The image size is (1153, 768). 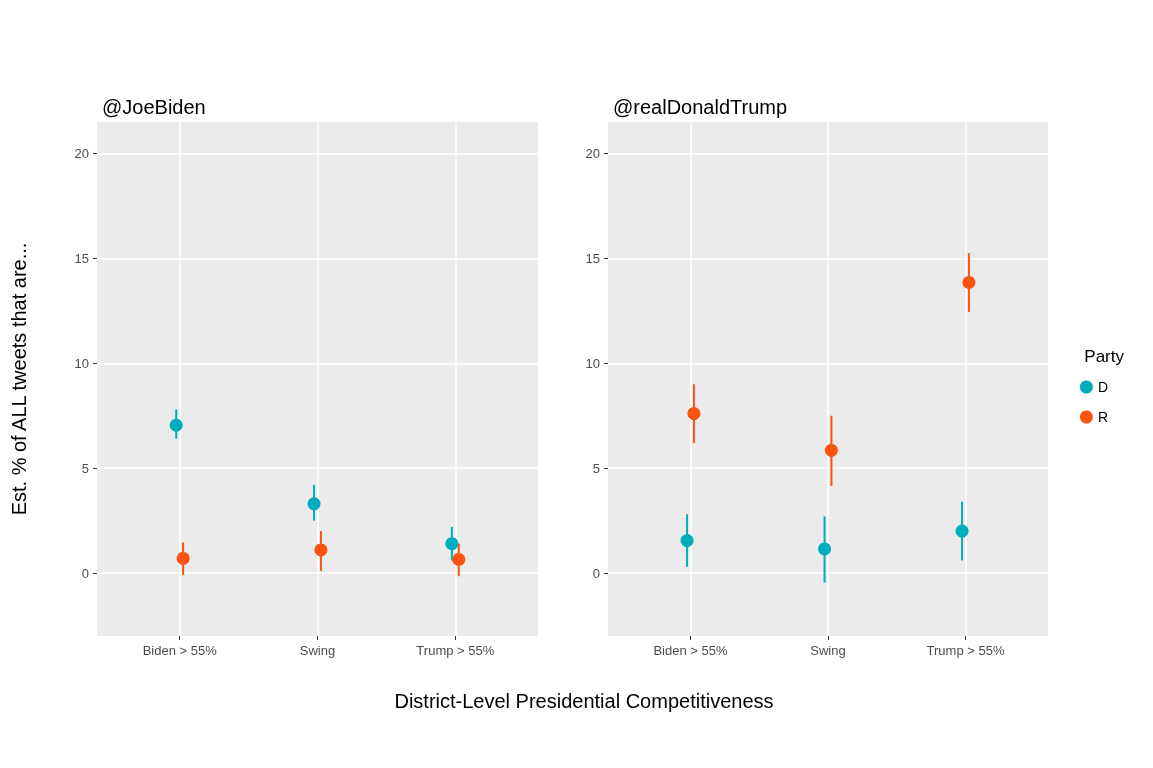 I want to click on legend-label: D, so click(x=1103, y=387).